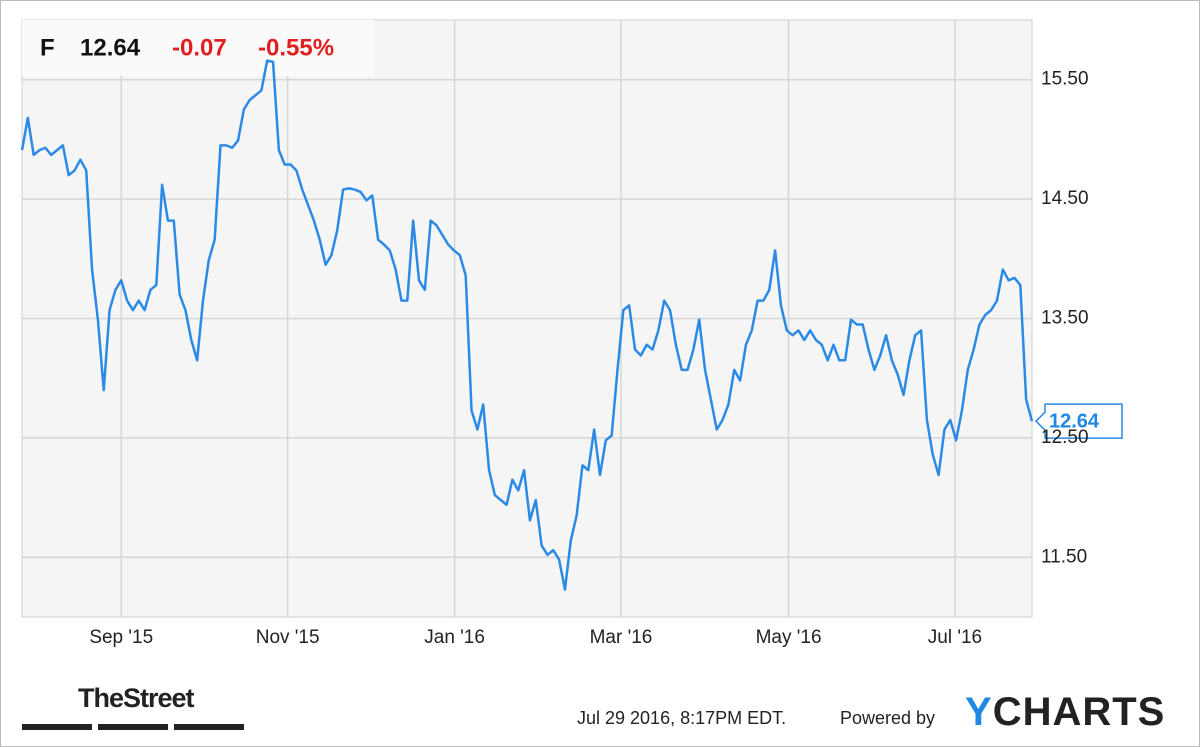 The image size is (1200, 747). Describe the element at coordinates (1074, 421) in the screenshot. I see `last-value-label: 12.64` at that location.